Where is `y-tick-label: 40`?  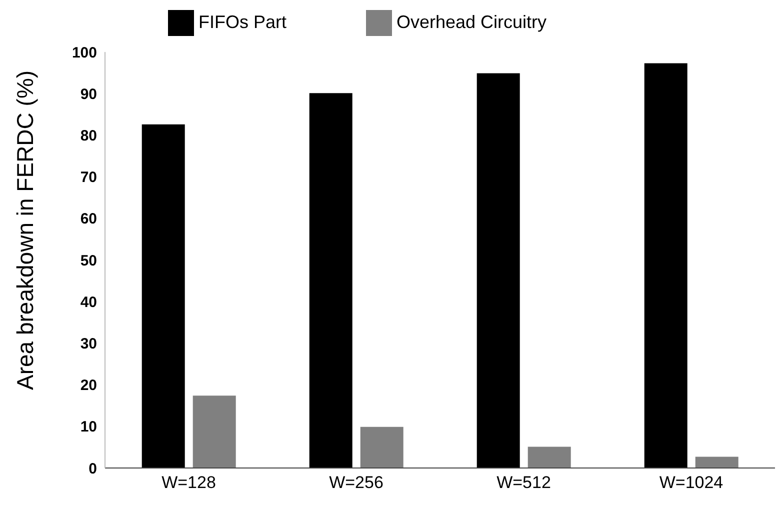 y-tick-label: 40 is located at coordinates (88, 302).